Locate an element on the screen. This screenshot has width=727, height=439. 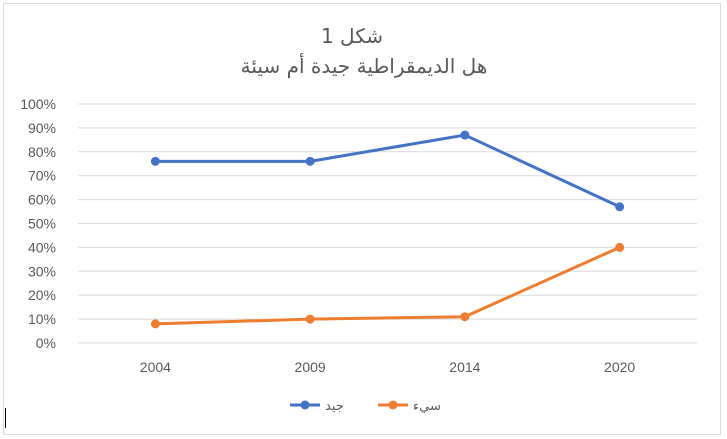
y-tick-label: 70% is located at coordinates (42, 176).